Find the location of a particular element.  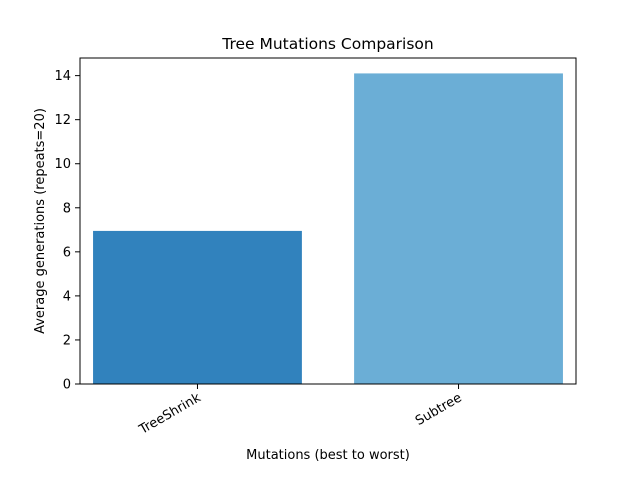

bar-treeshrink is located at coordinates (197, 307).